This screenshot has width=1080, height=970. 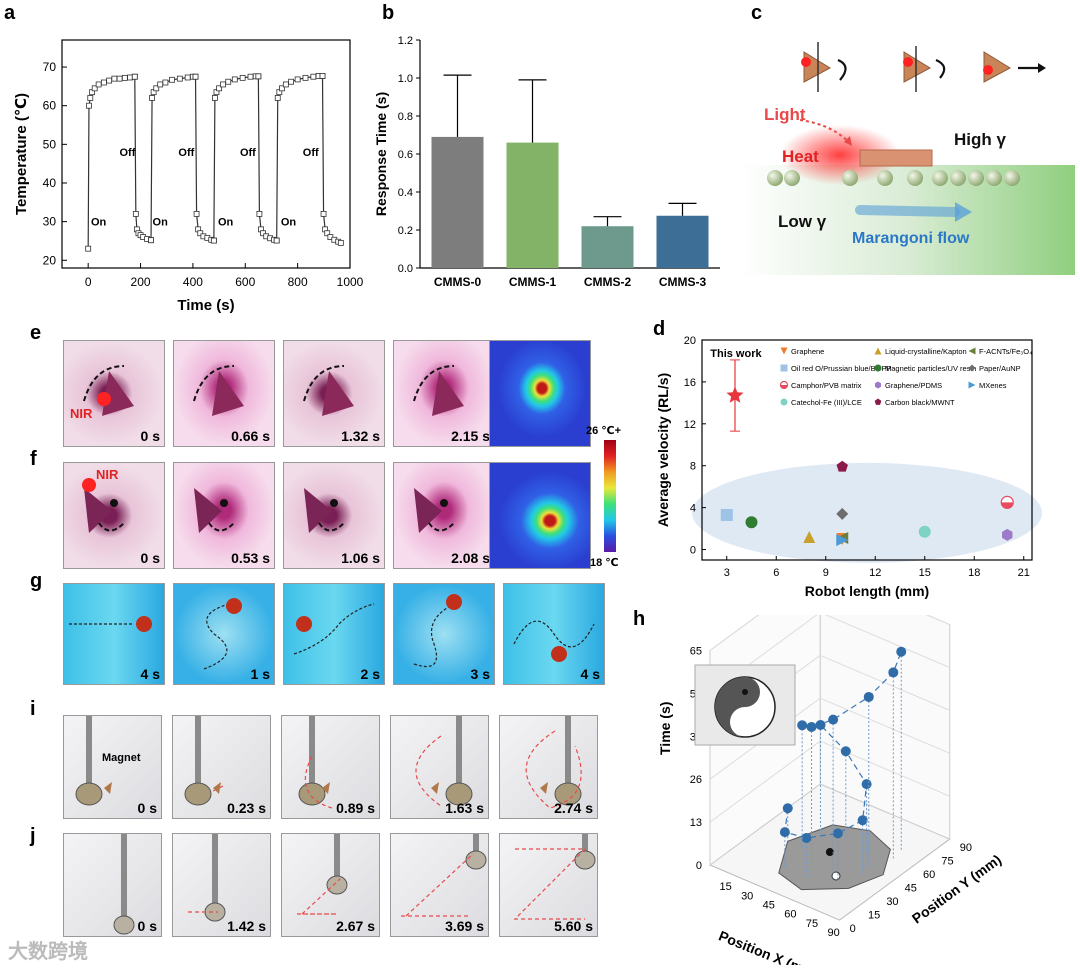 I want to click on panel-i-frame: 0.23 s, so click(x=221, y=767).